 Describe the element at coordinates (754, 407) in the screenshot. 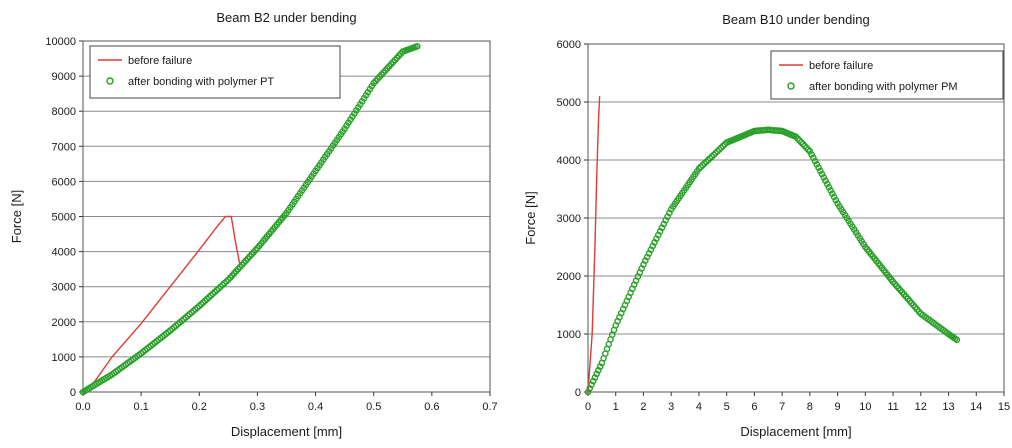

I see `x-tick-label: 6` at that location.